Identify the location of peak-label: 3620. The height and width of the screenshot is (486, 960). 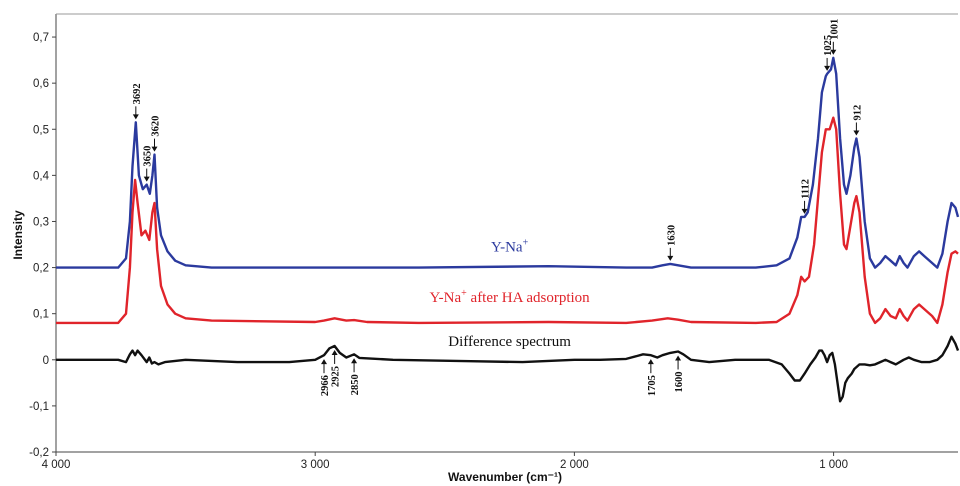
(155, 126).